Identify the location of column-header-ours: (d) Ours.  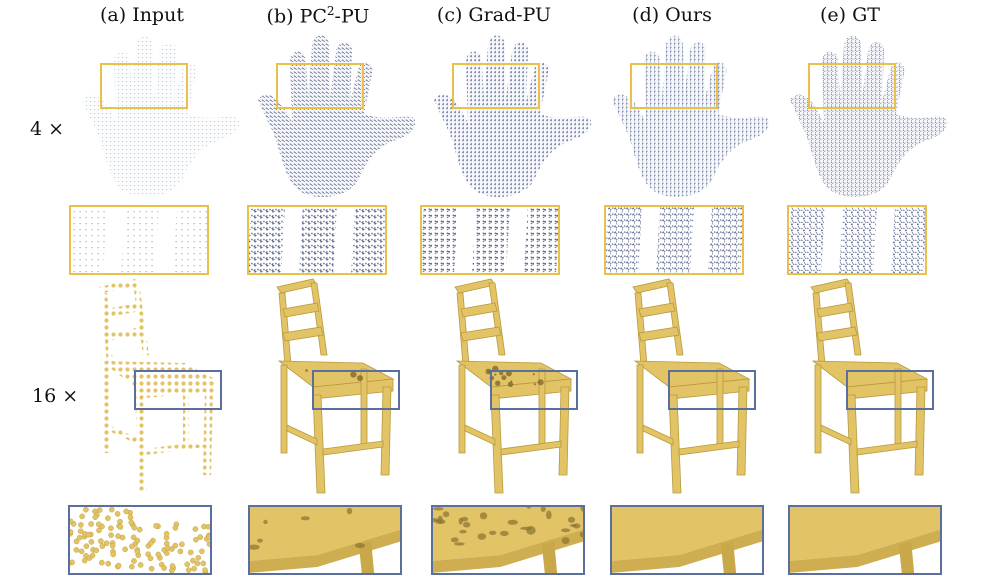
(672, 15).